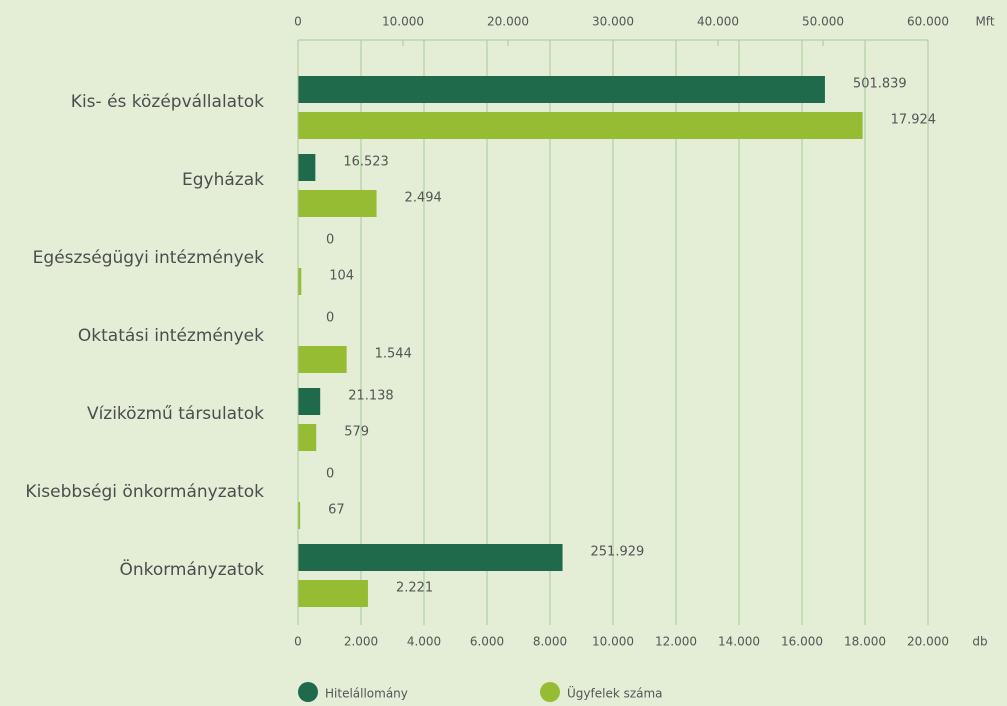  What do you see at coordinates (615, 693) in the screenshot?
I see `legend-label: Ügyfelek száma` at bounding box center [615, 693].